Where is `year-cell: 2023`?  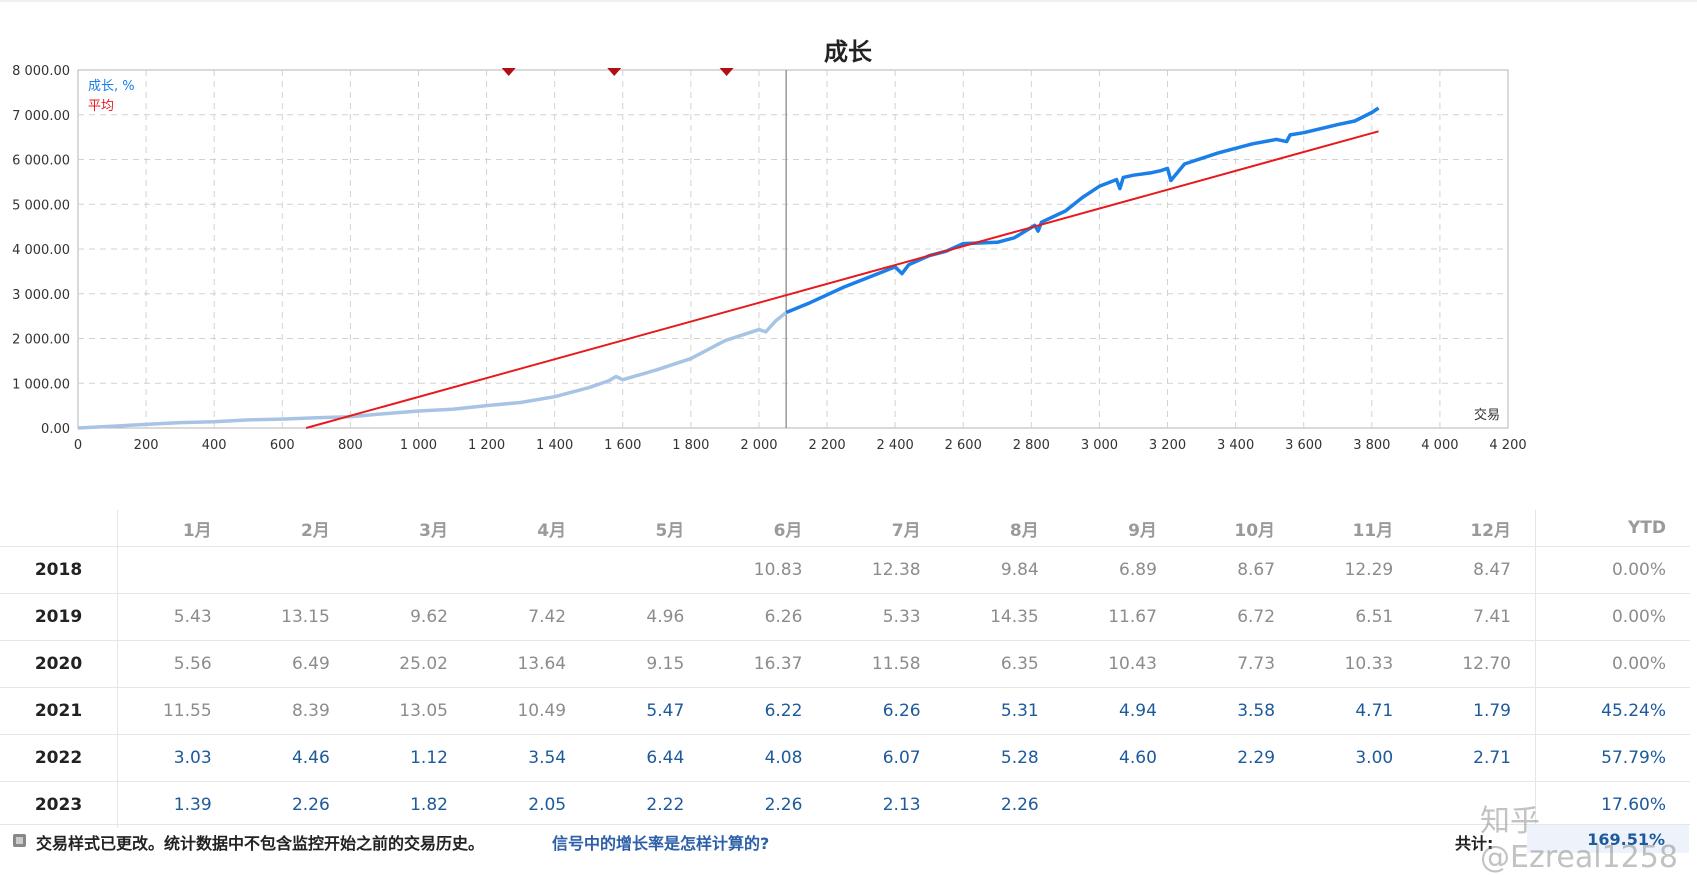
year-cell: 2023 is located at coordinates (59, 804).